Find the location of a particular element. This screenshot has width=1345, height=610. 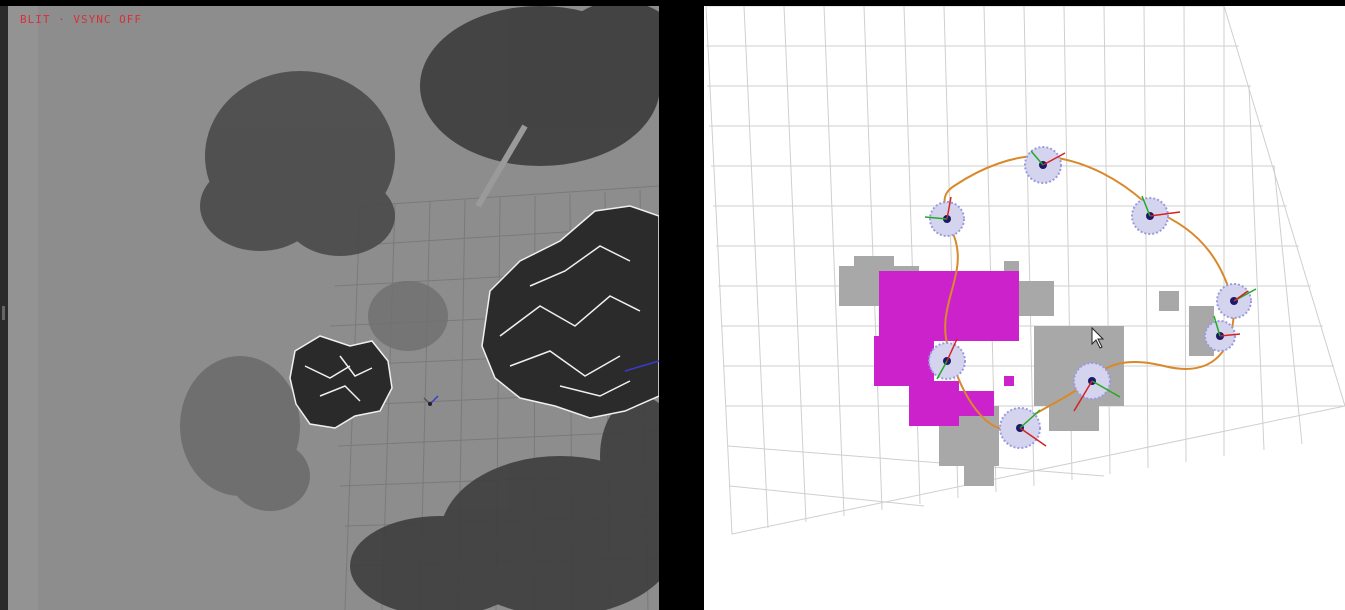

mouse-cursor-icon is located at coordinates (1098, 337).